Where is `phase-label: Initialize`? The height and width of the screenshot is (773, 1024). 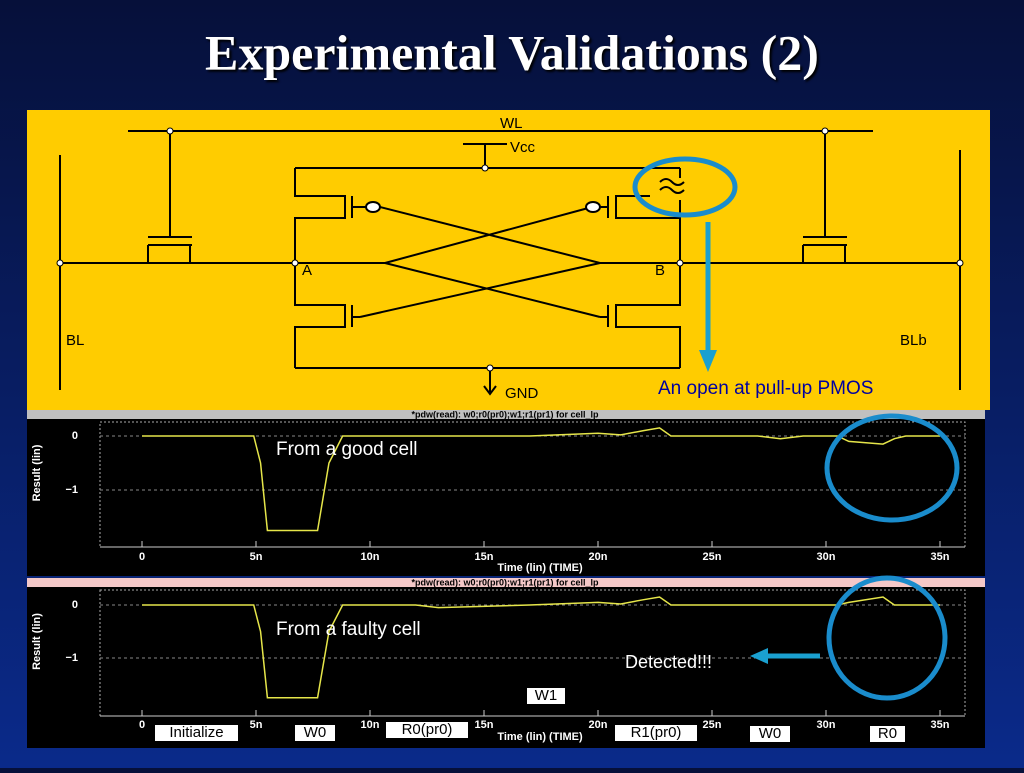
phase-label: Initialize is located at coordinates (196, 732).